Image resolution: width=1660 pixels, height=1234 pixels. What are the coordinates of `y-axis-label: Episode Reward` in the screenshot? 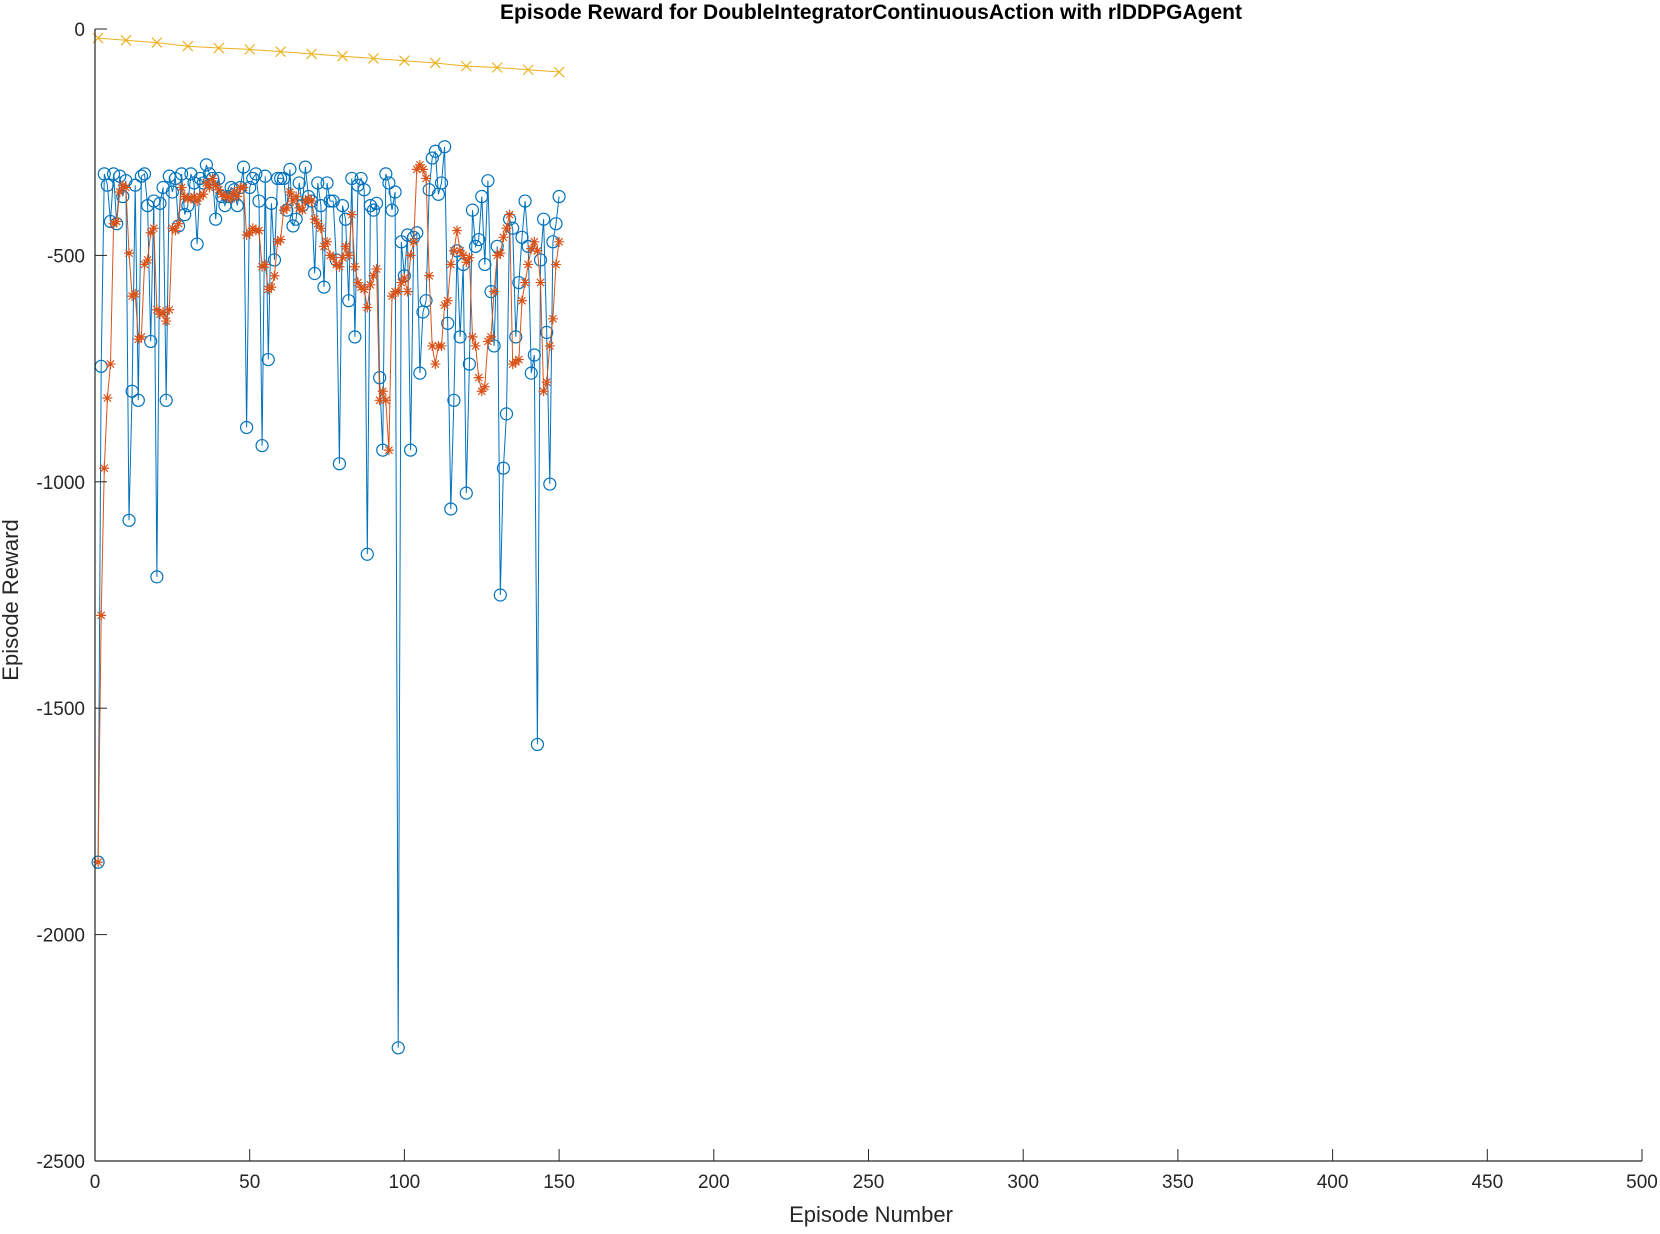 It's located at (11, 599).